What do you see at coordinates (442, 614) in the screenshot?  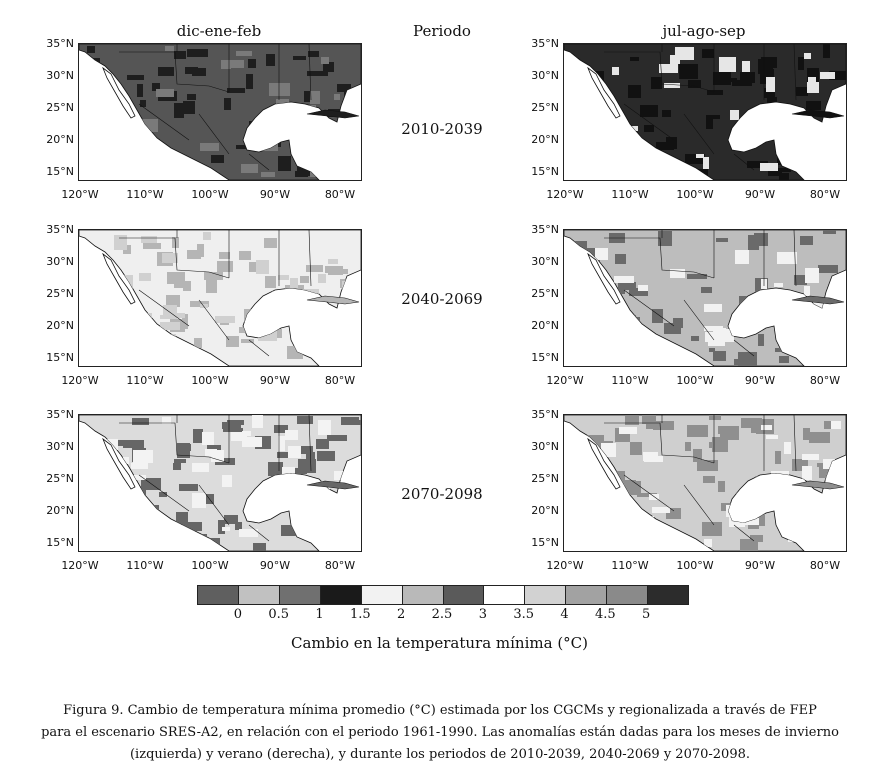 I see `legend-tick-label: 2.5` at bounding box center [442, 614].